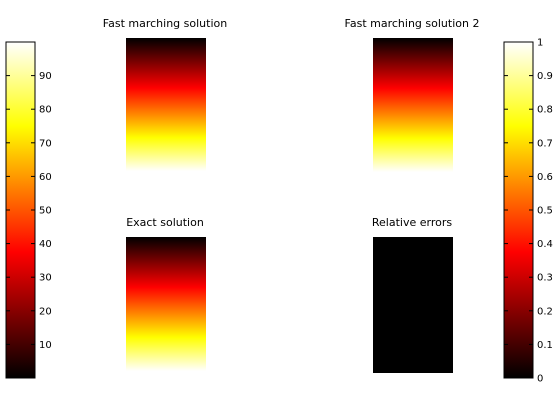 The width and height of the screenshot is (560, 420). Describe the element at coordinates (545, 278) in the screenshot. I see `colorbar-tick-label: 0.3` at that location.